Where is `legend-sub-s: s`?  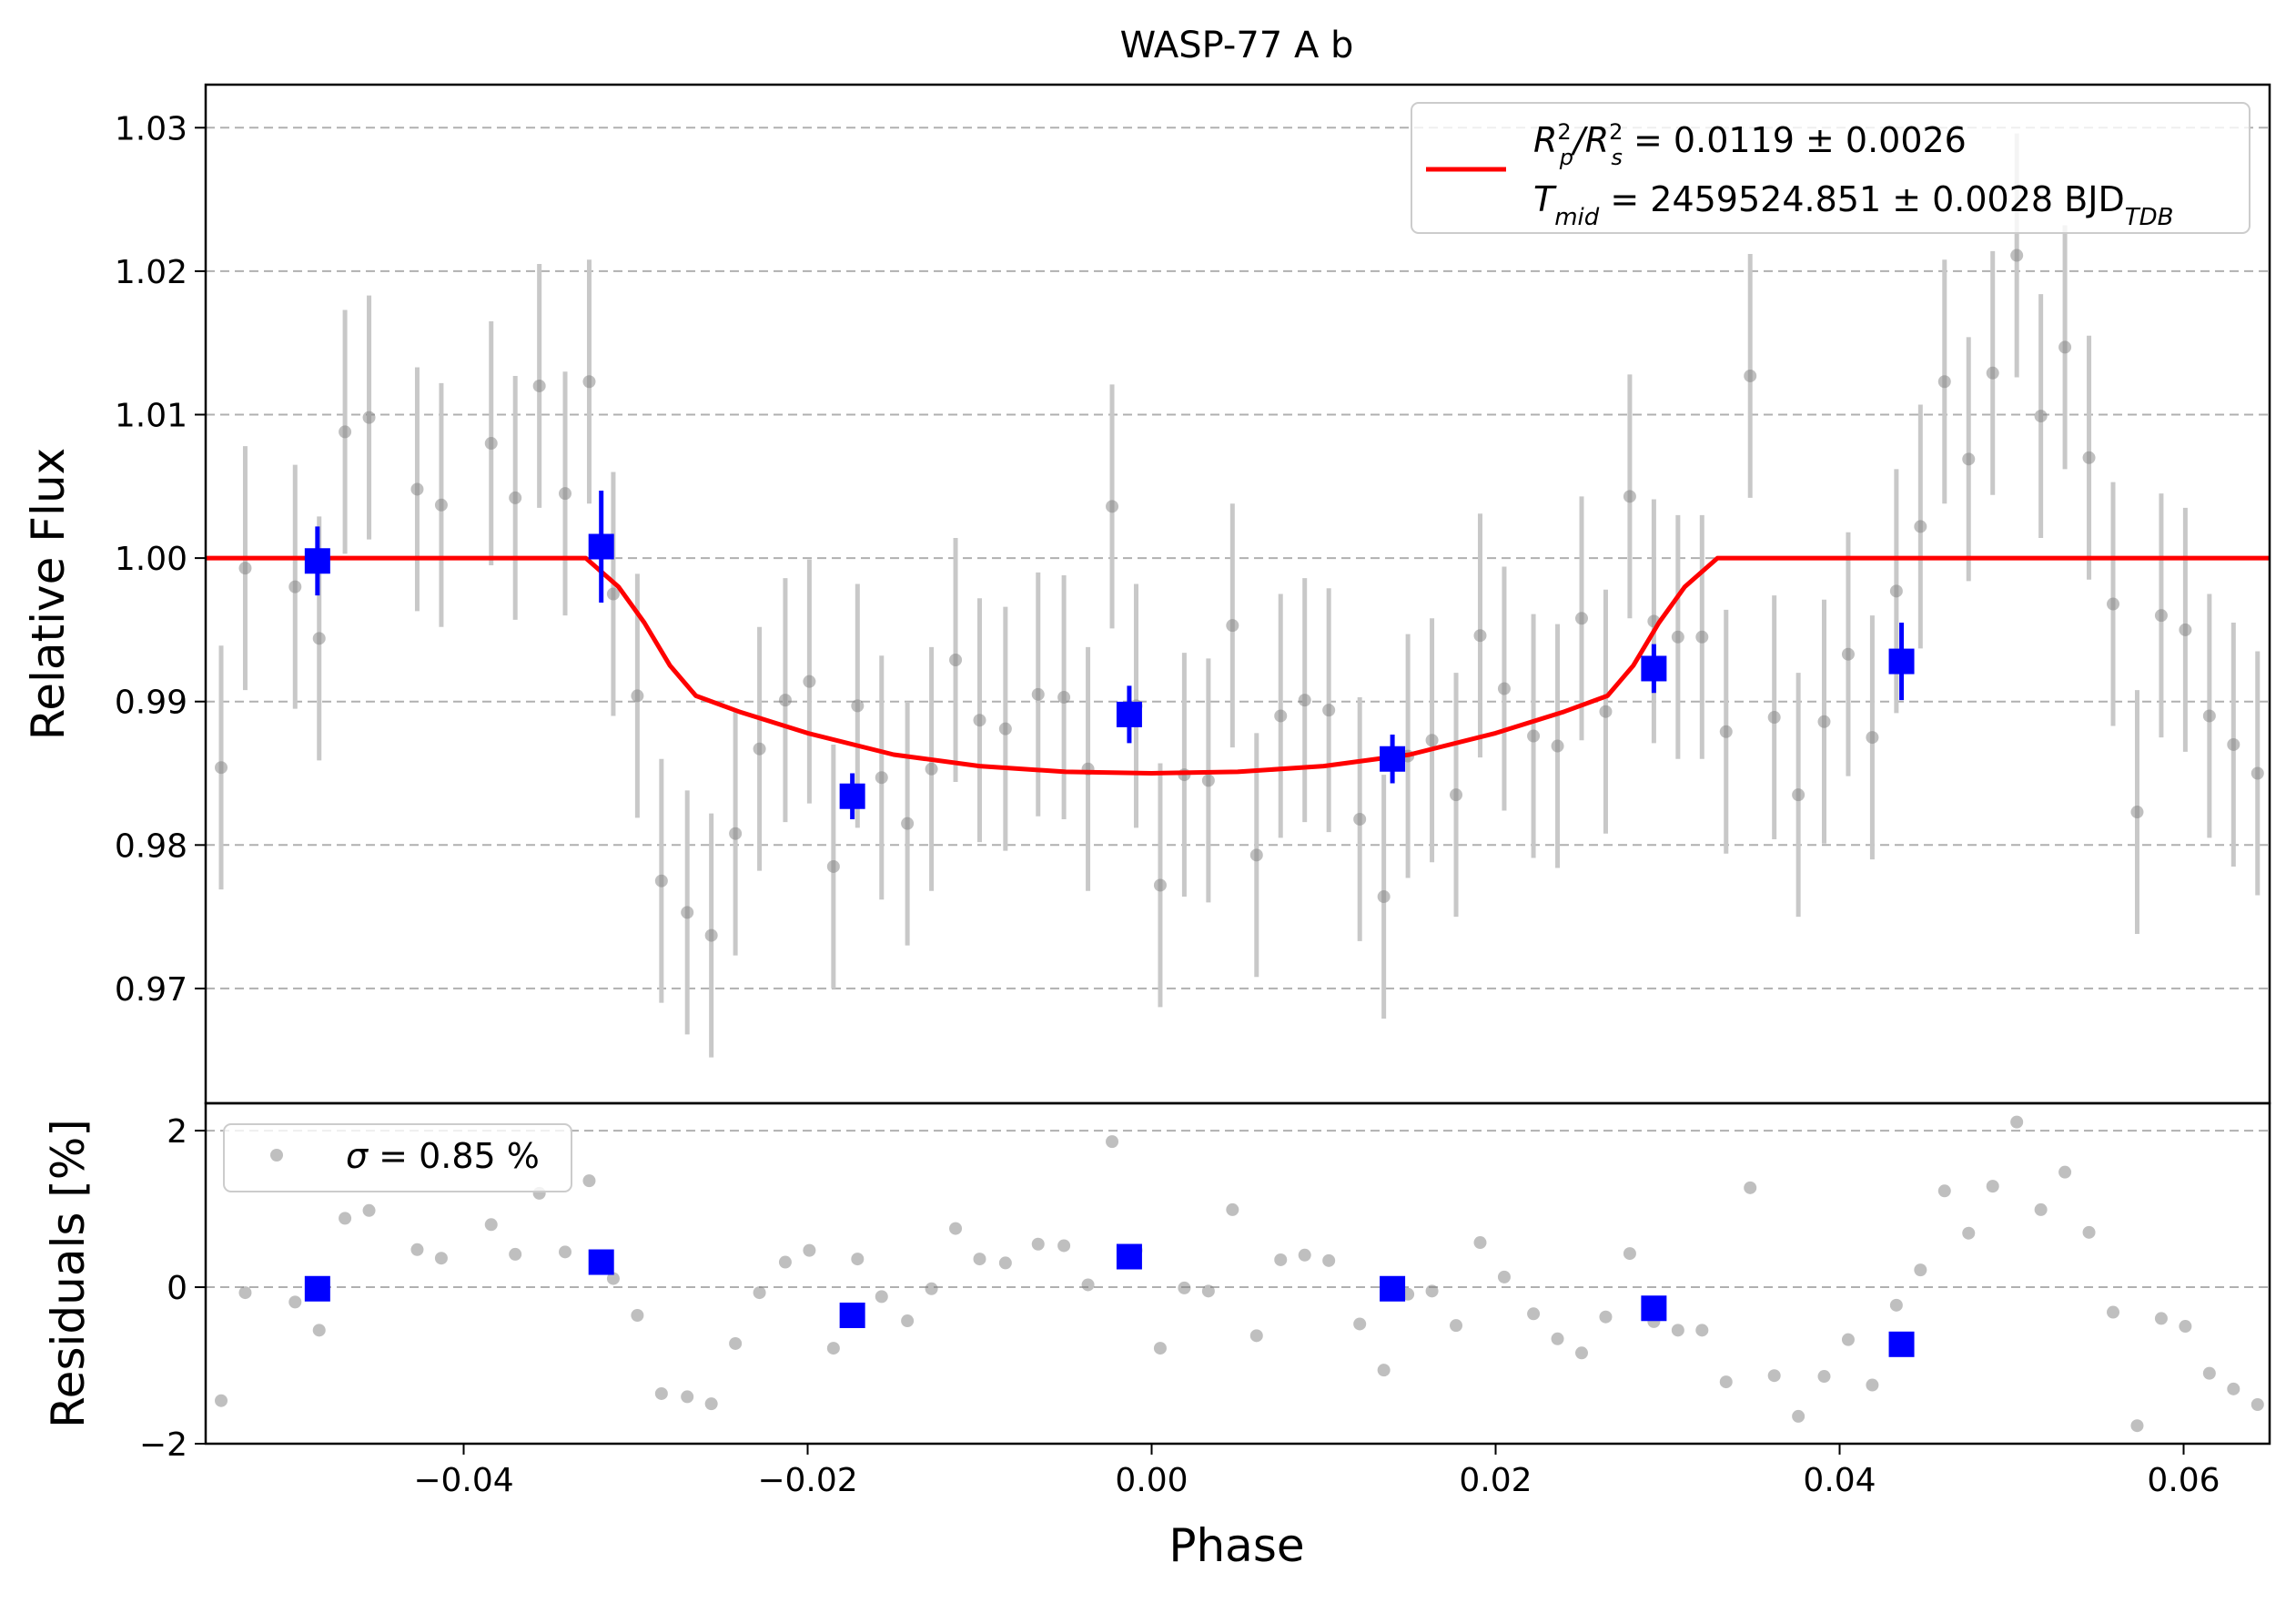 legend-sub-s: s is located at coordinates (1617, 157).